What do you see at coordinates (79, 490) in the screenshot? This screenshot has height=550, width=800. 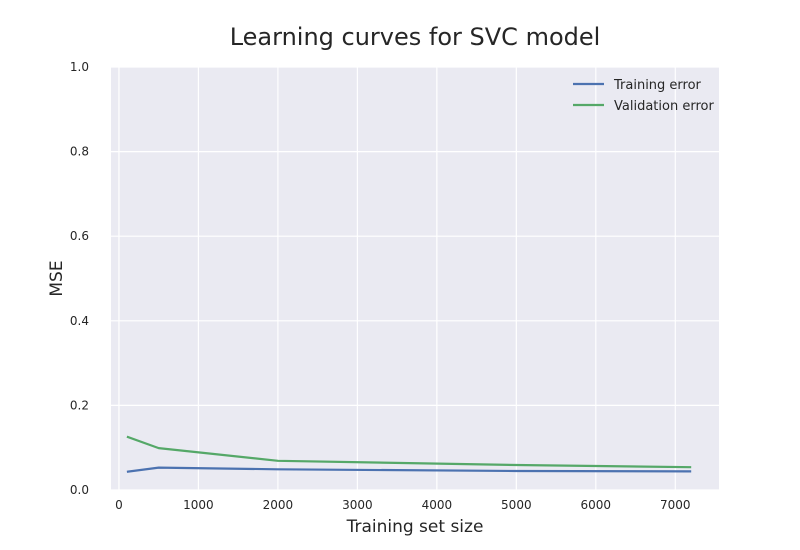 I see `y-tick-label: 0.0` at bounding box center [79, 490].